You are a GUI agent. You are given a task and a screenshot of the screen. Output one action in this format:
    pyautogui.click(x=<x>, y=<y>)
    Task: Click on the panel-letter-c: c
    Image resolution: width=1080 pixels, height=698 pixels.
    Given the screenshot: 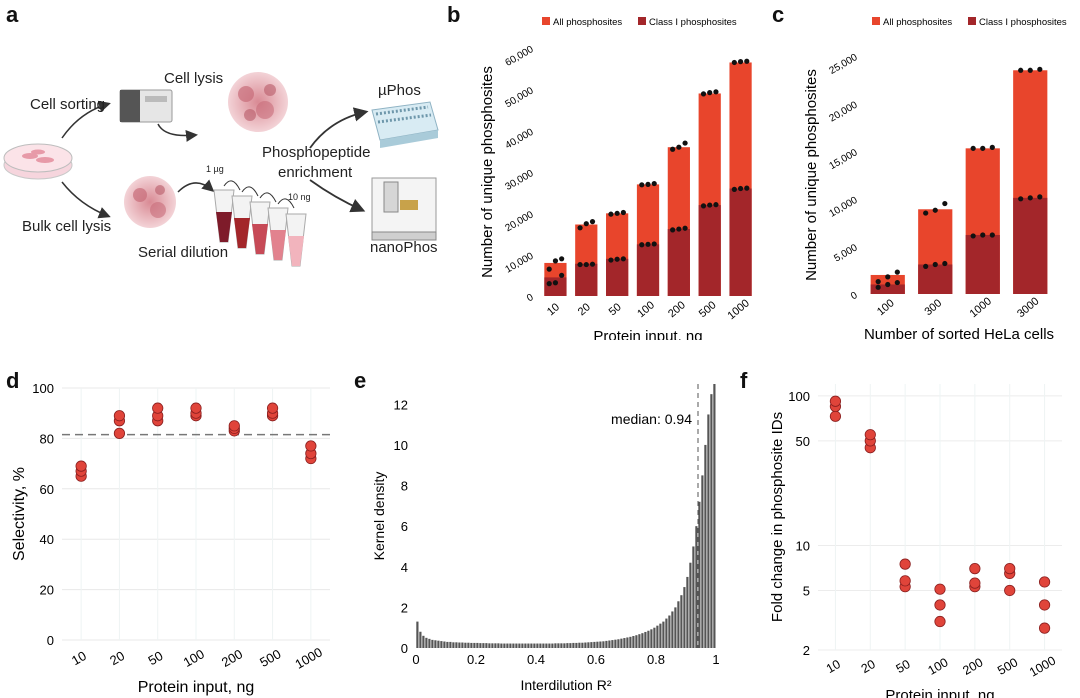 What is the action you would take?
    pyautogui.click(x=778, y=14)
    